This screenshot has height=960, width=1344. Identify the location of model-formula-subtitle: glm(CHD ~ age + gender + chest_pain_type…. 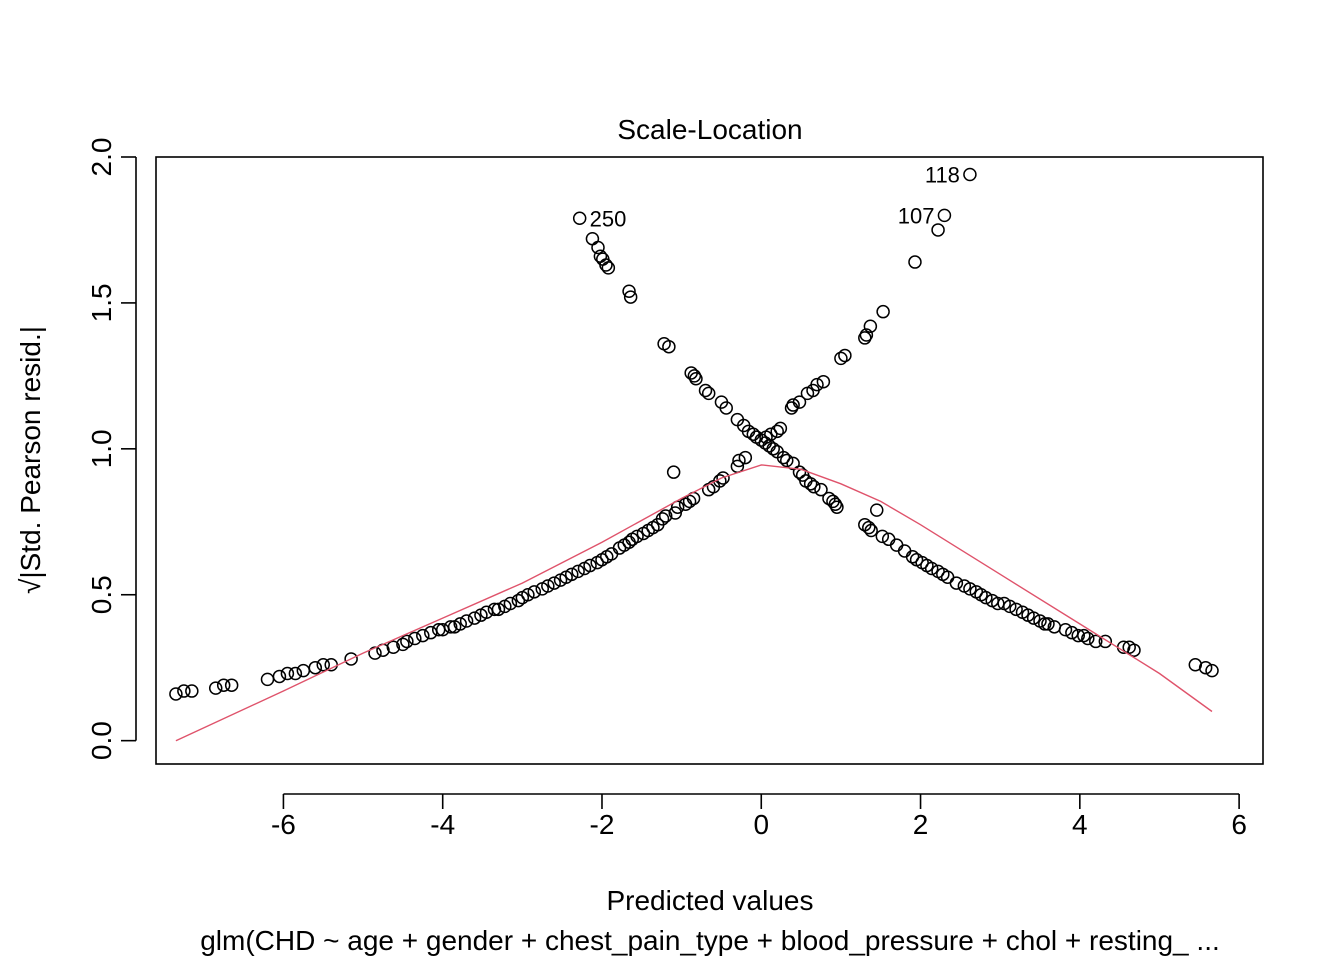
(710, 940).